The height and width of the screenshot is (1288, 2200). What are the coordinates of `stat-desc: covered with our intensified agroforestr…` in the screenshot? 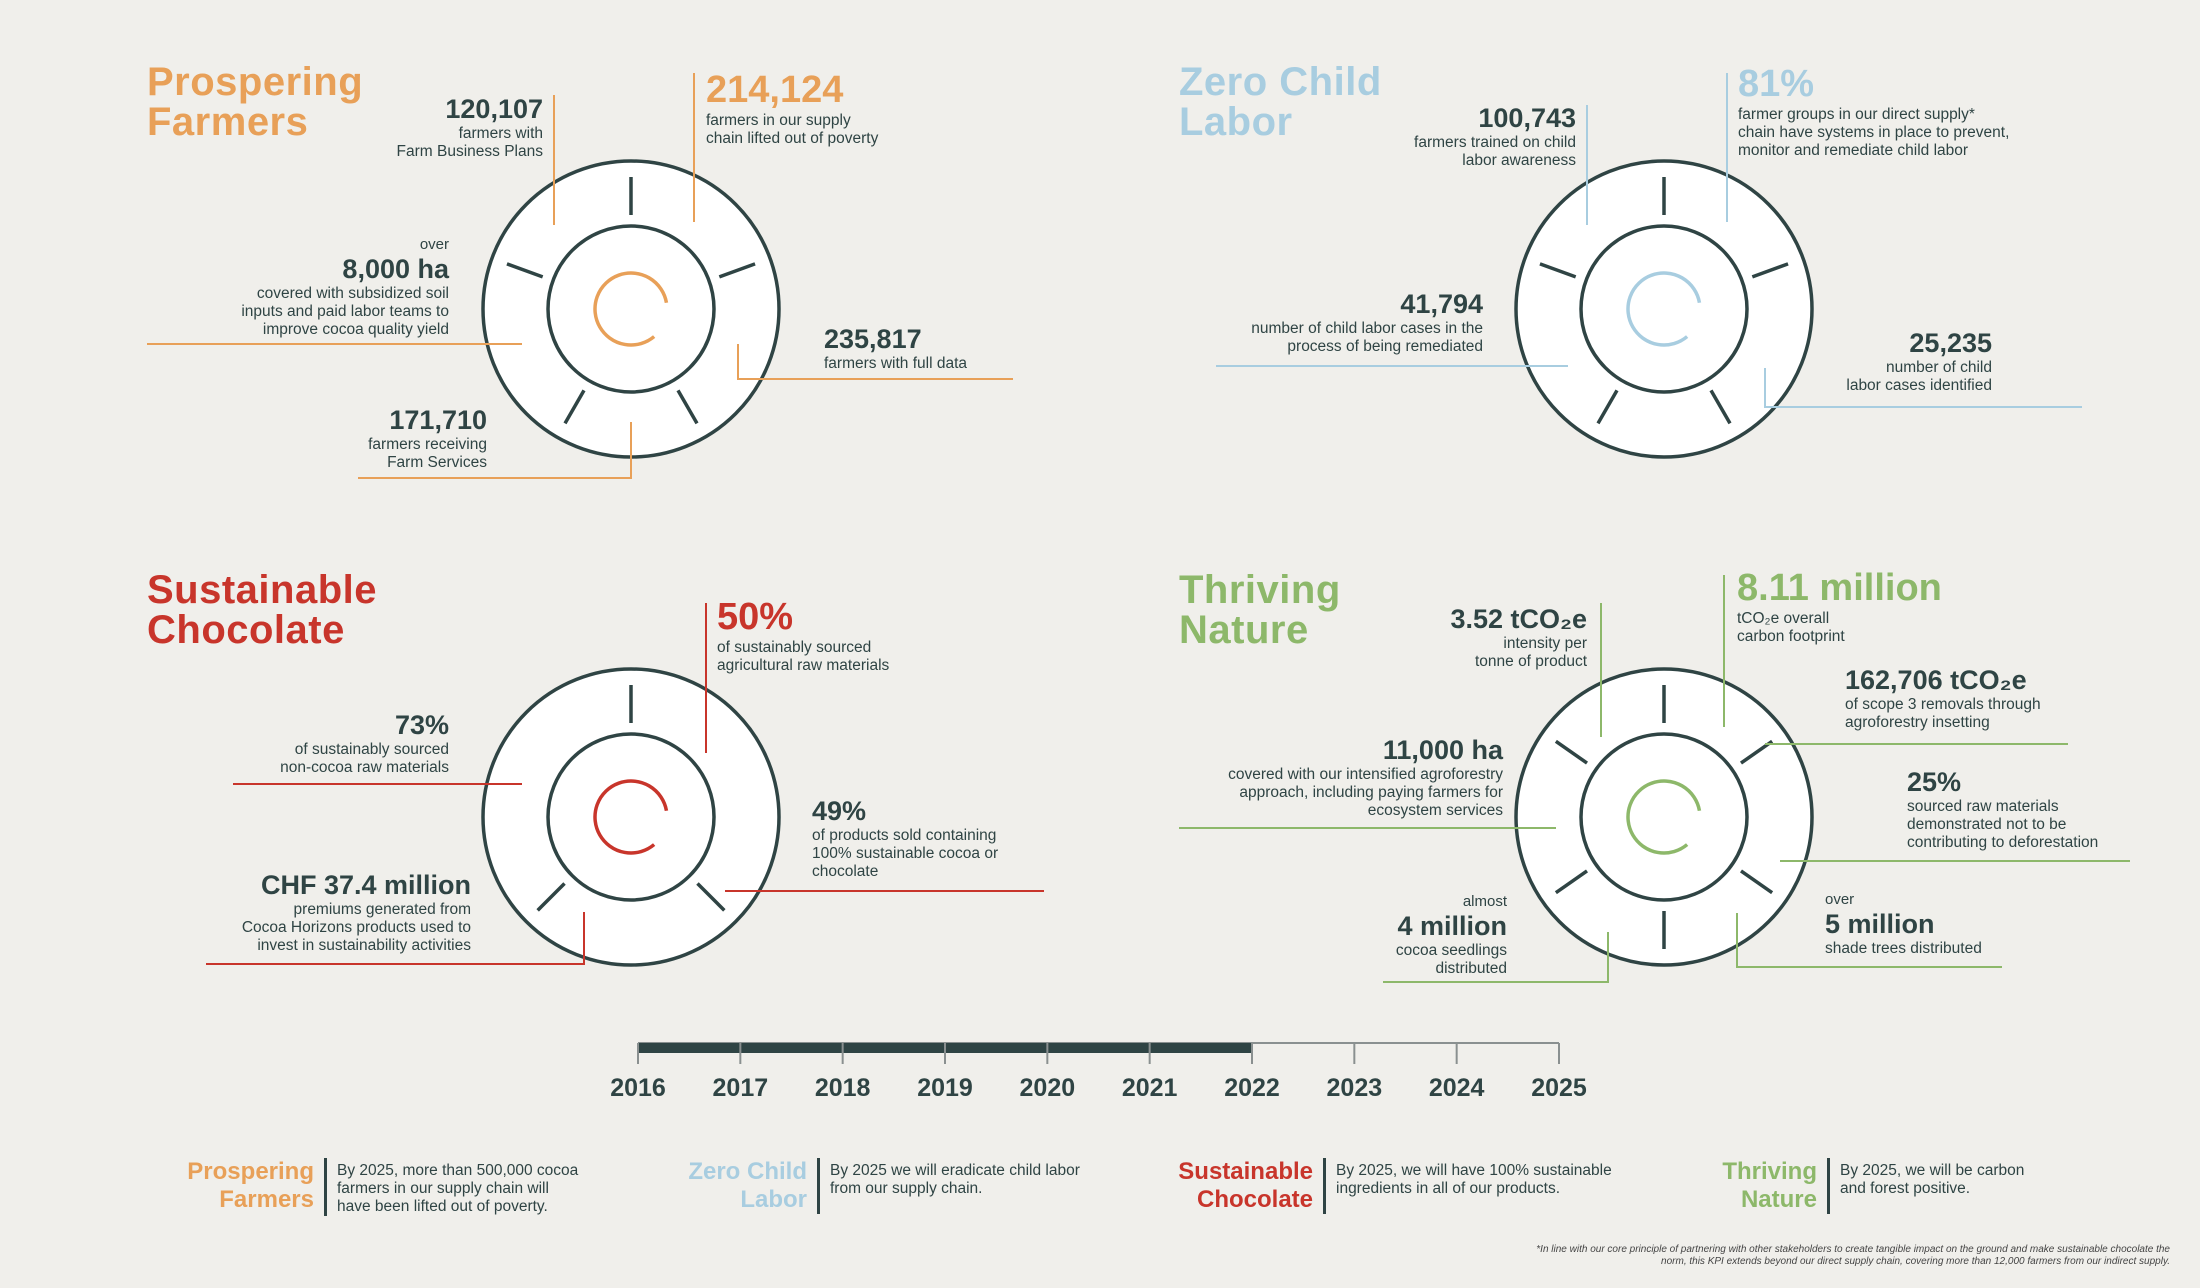 It's located at (1365, 792).